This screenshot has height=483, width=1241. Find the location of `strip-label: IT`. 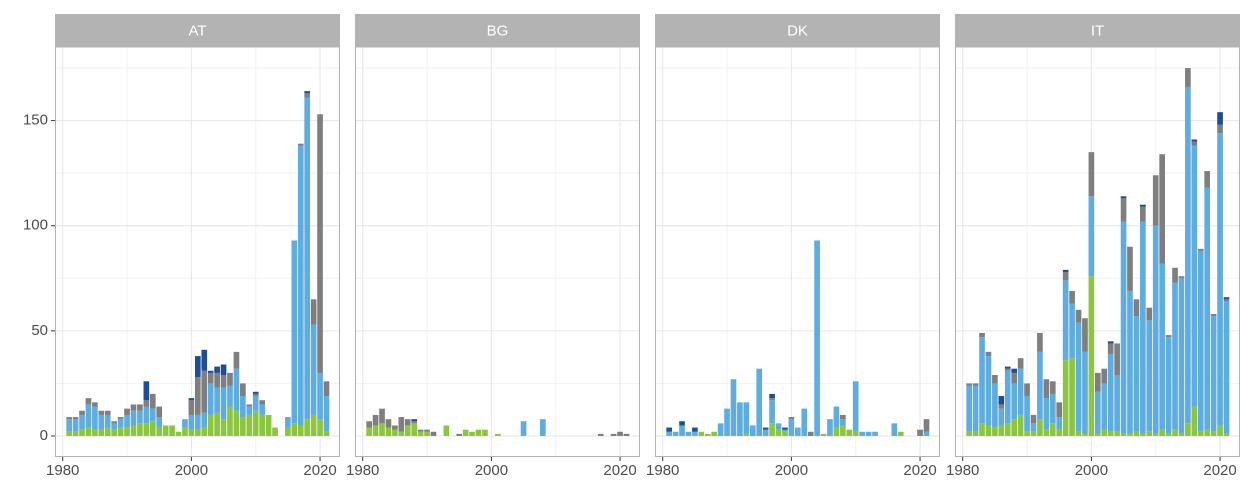

strip-label: IT is located at coordinates (1097, 30).